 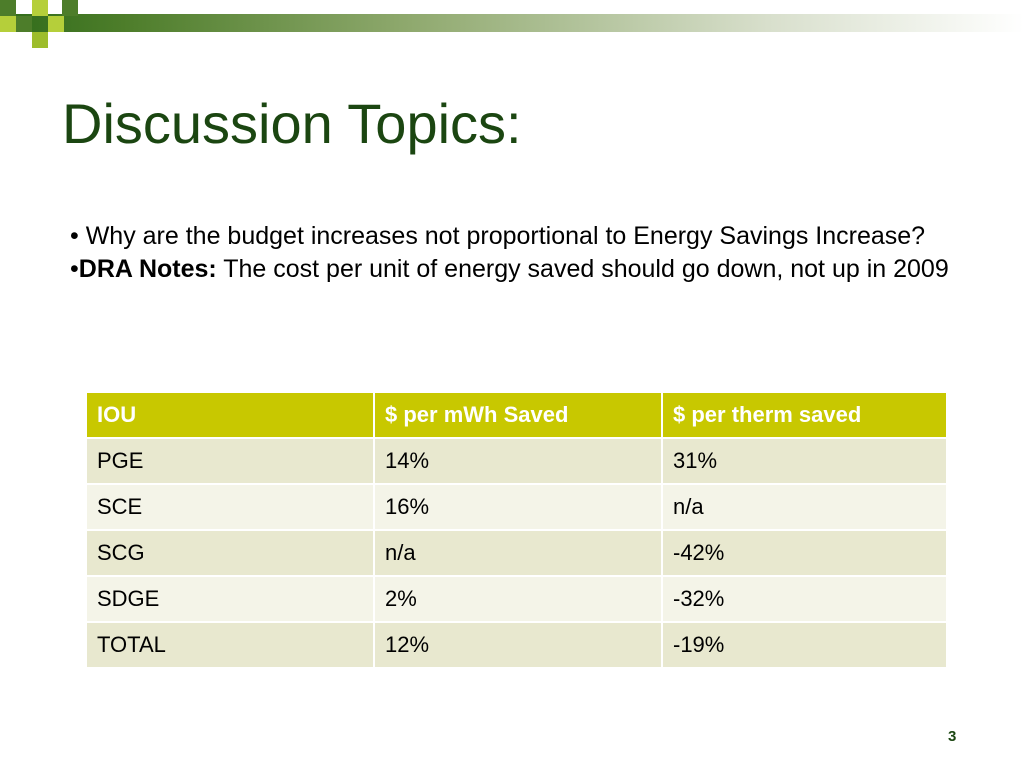 What do you see at coordinates (230, 553) in the screenshot?
I see `table-cell: SCG` at bounding box center [230, 553].